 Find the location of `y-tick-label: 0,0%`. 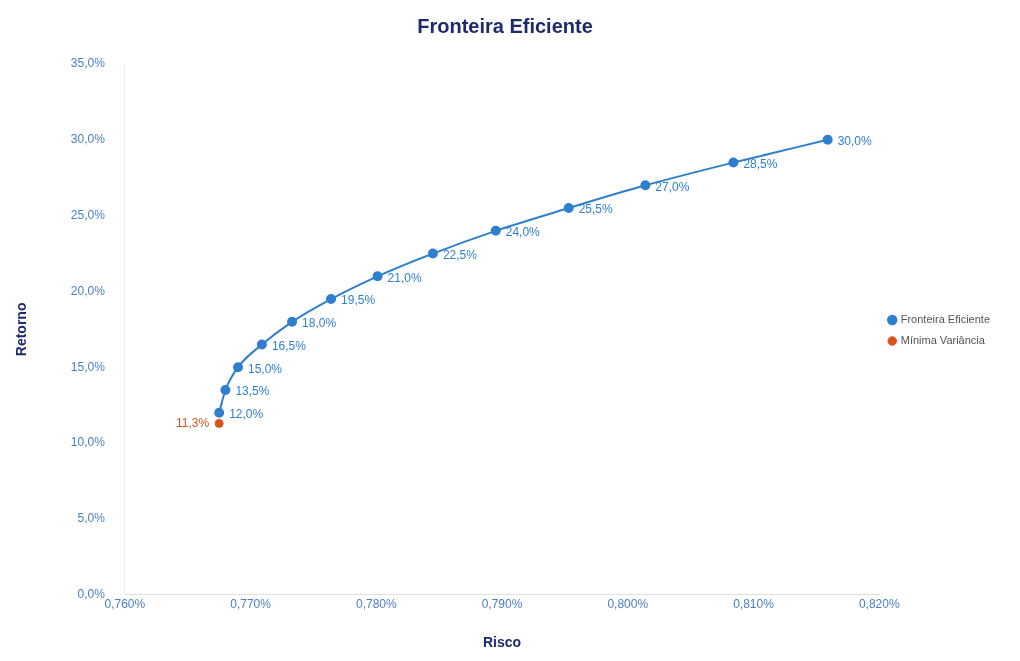

y-tick-label: 0,0% is located at coordinates (91, 594).